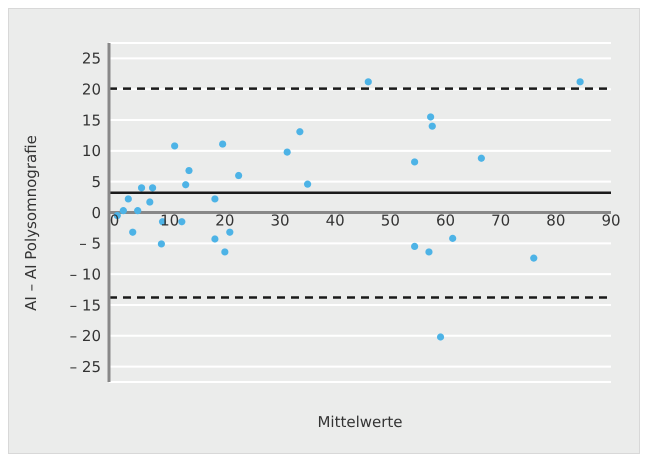 This screenshot has height=454, width=646. Describe the element at coordinates (85, 336) in the screenshot. I see `y-tick-label: – 20` at that location.